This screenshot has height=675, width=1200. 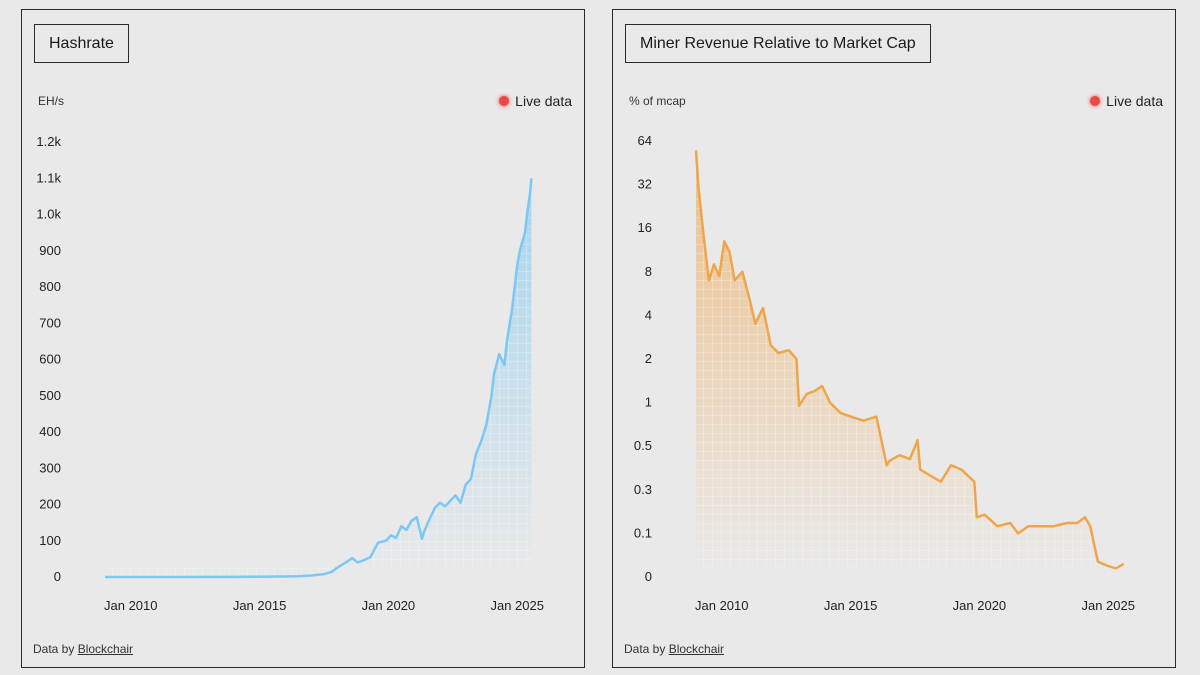 I want to click on y-tick-label: 900, so click(x=50, y=250).